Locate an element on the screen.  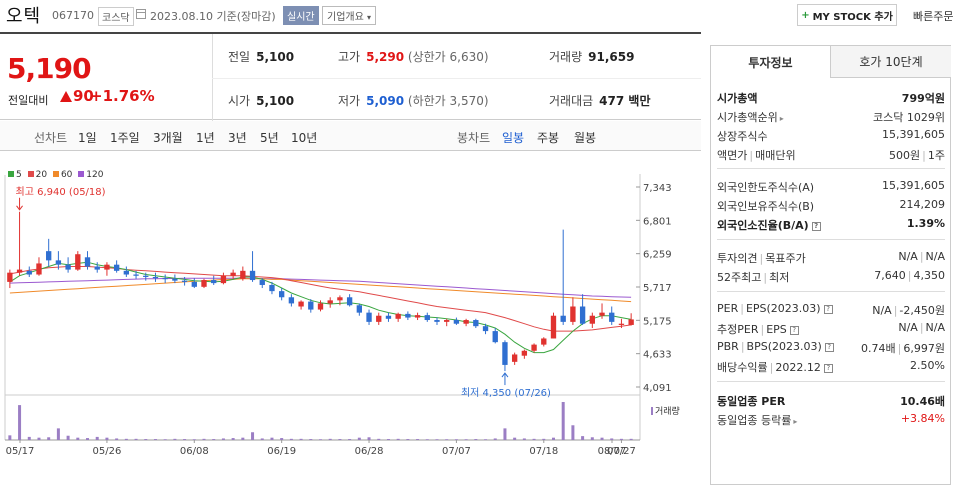
candle-daily: 일봉 is located at coordinates (513, 138).